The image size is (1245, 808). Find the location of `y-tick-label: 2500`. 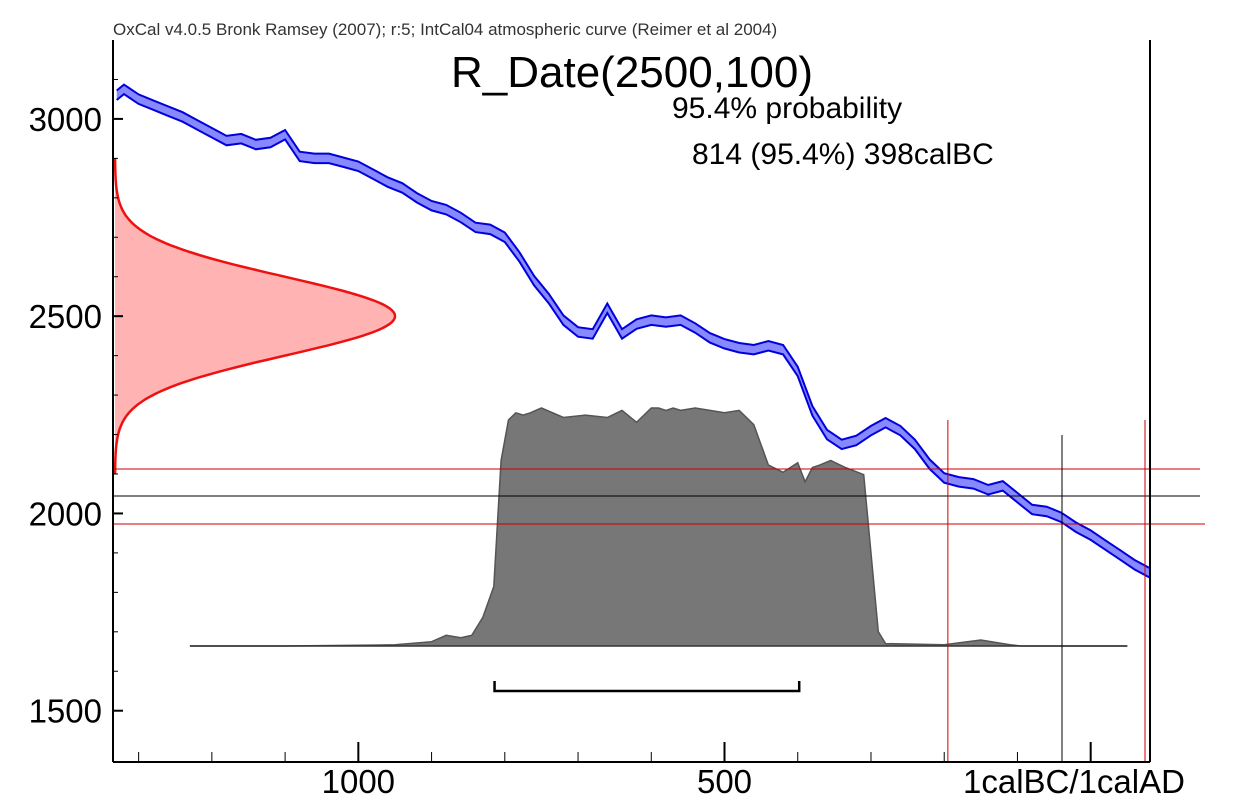

y-tick-label: 2500 is located at coordinates (65, 316).